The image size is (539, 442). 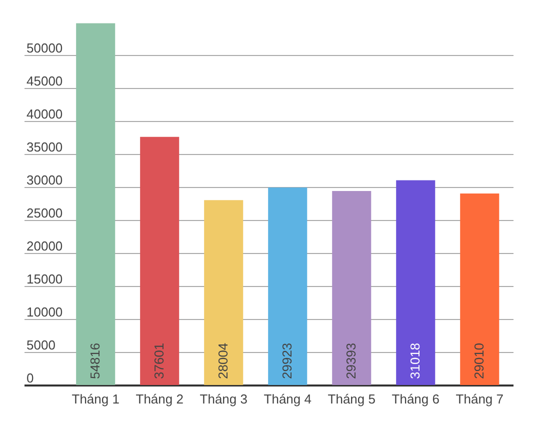 I want to click on y-tick-label: 30000, so click(x=44, y=180).